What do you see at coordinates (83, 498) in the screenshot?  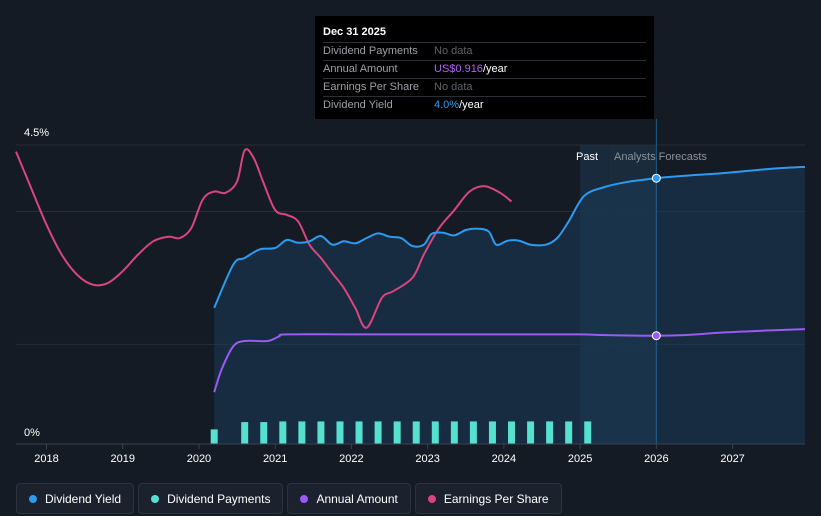 I see `legend-label: Dividend Yield` at bounding box center [83, 498].